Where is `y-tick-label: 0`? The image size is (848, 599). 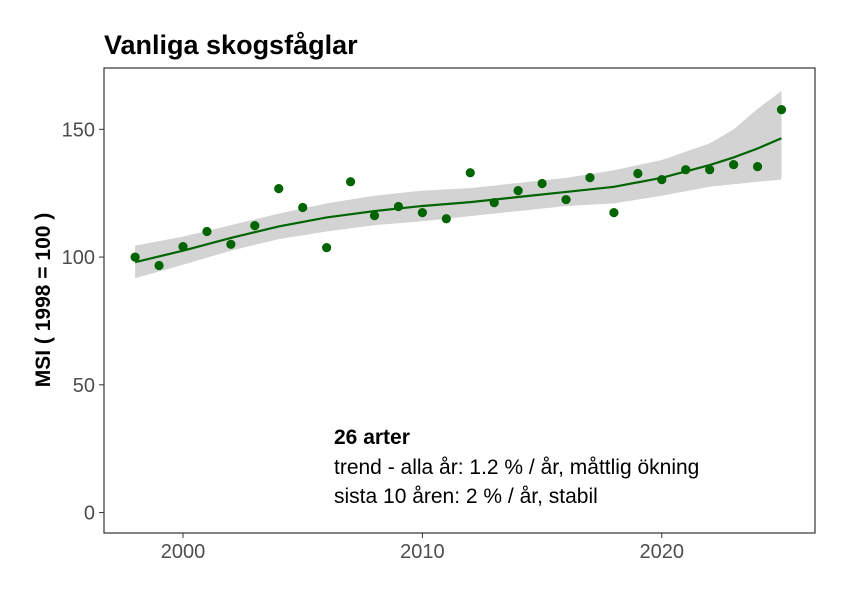
y-tick-label: 0 is located at coordinates (89, 514).